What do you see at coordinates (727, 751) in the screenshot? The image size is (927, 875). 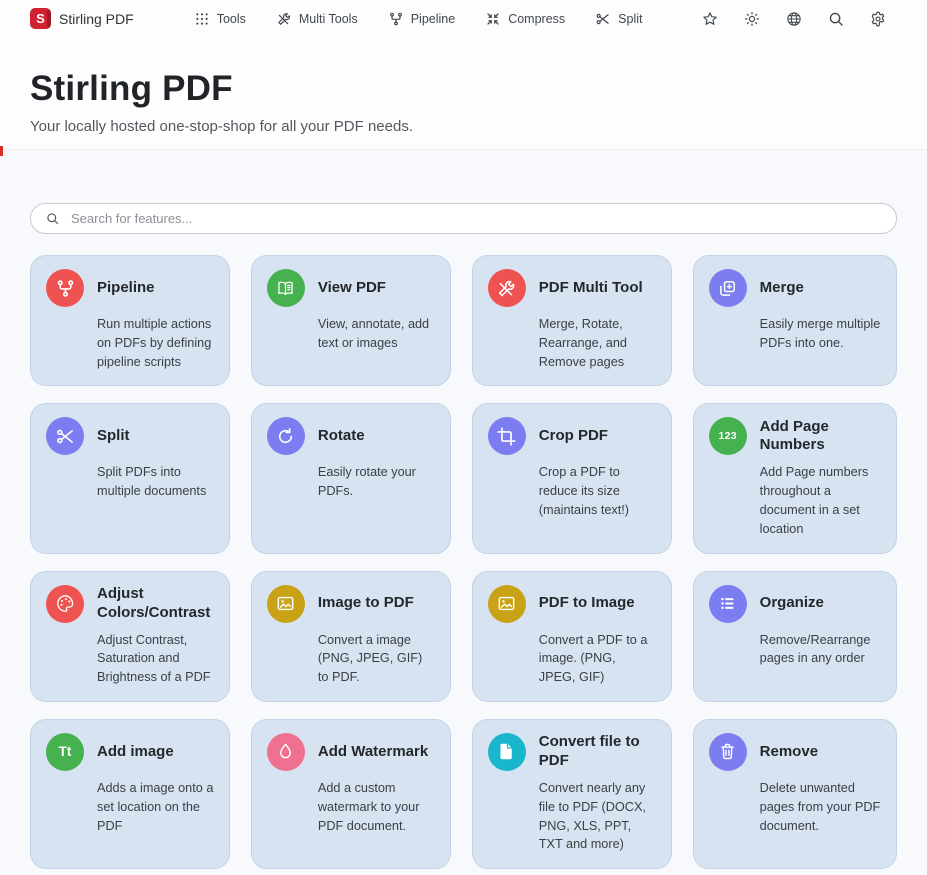 I see `trash-icon` at bounding box center [727, 751].